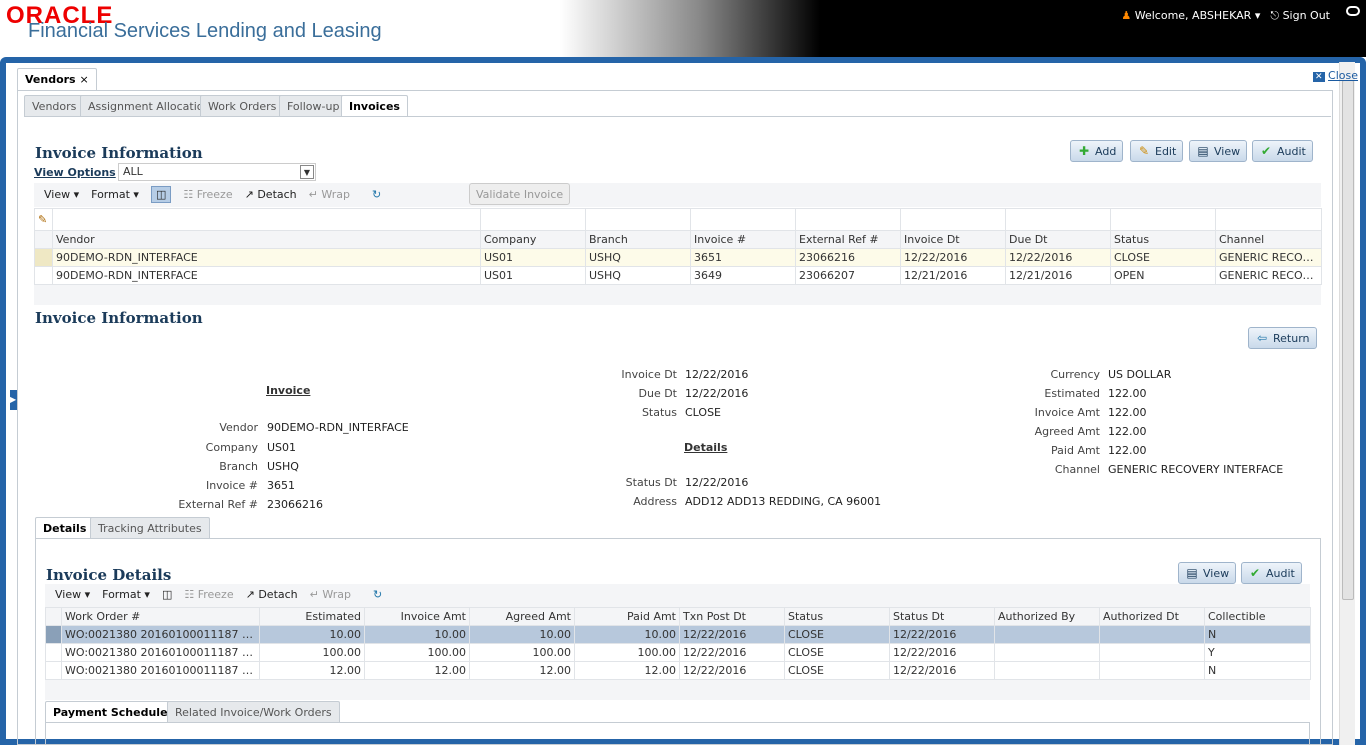  Describe the element at coordinates (150, 528) in the screenshot. I see `subtab-tracking-attributes: Tracking Attributes` at that location.